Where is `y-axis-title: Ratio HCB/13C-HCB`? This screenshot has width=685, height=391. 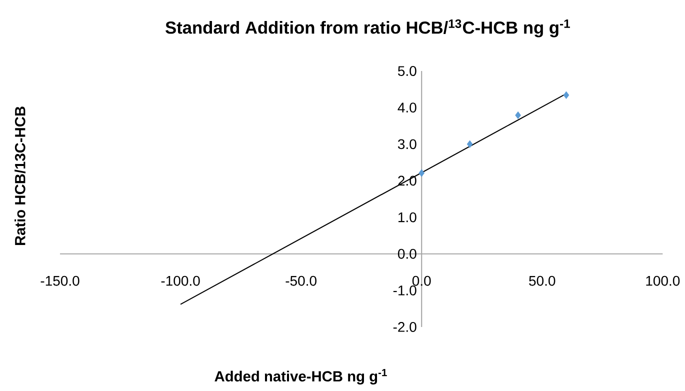
y-axis-title: Ratio HCB/13C-HCB is located at coordinates (20, 176).